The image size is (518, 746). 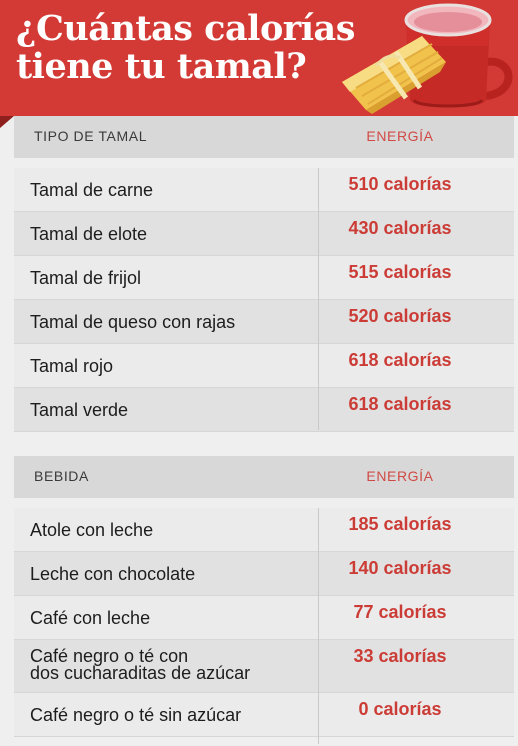 What do you see at coordinates (90, 618) in the screenshot?
I see `item-name: Café con leche` at bounding box center [90, 618].